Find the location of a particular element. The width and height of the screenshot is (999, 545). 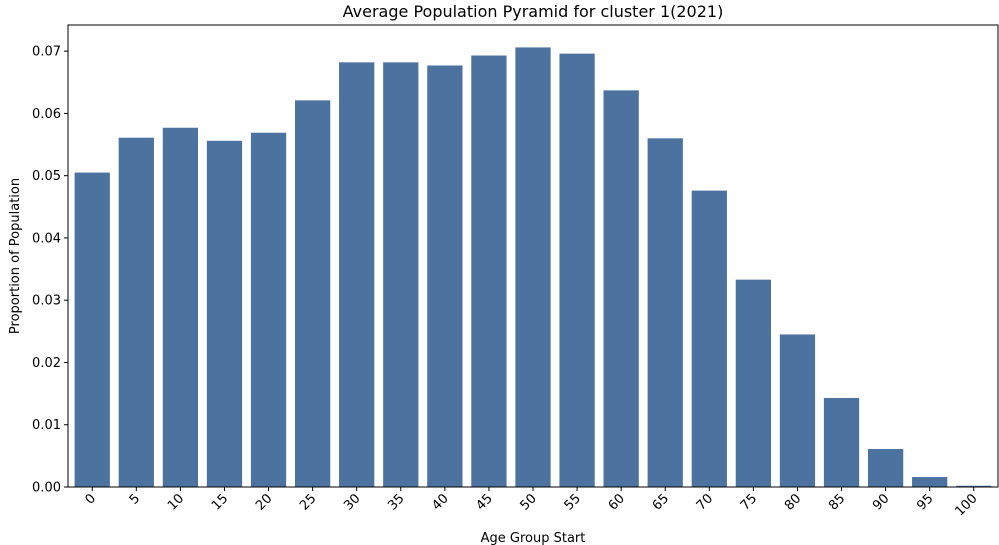

x-tick-label: 80 is located at coordinates (793, 502).